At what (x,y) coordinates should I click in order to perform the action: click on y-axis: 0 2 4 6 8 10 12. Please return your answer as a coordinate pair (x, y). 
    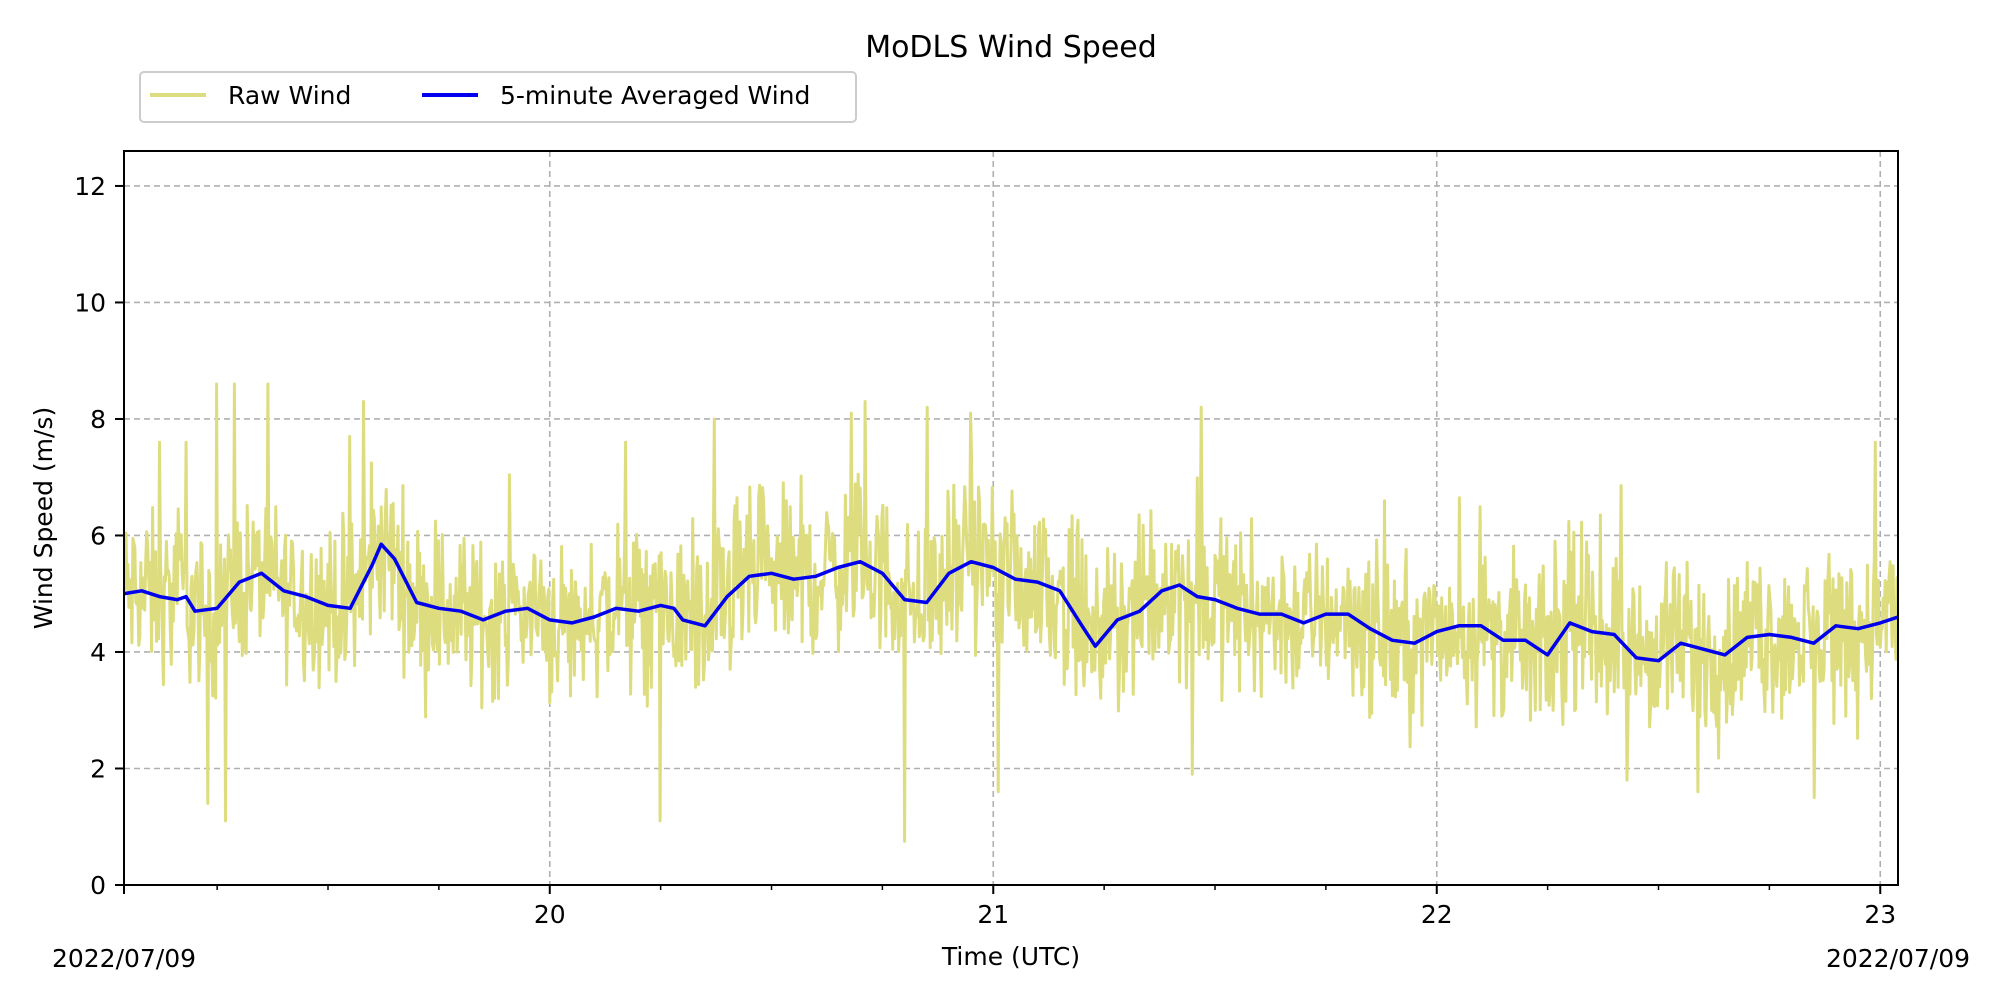
    Looking at the image, I should click on (99, 536).